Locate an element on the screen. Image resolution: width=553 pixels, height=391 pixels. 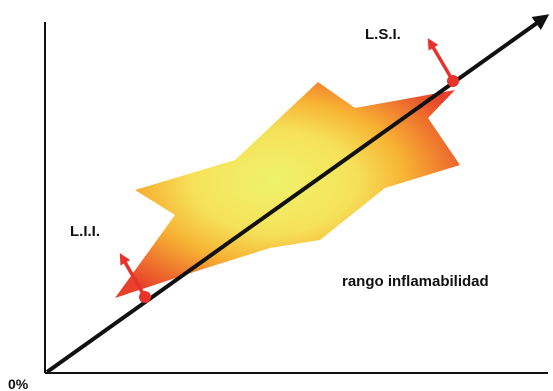
range-label: rango inflamabilidad is located at coordinates (415, 281).